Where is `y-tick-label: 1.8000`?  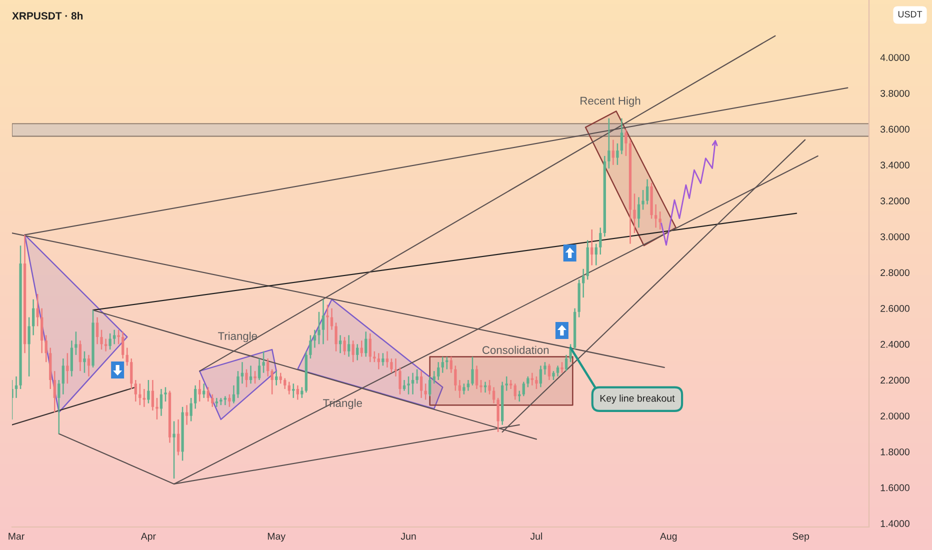 y-tick-label: 1.8000 is located at coordinates (895, 452).